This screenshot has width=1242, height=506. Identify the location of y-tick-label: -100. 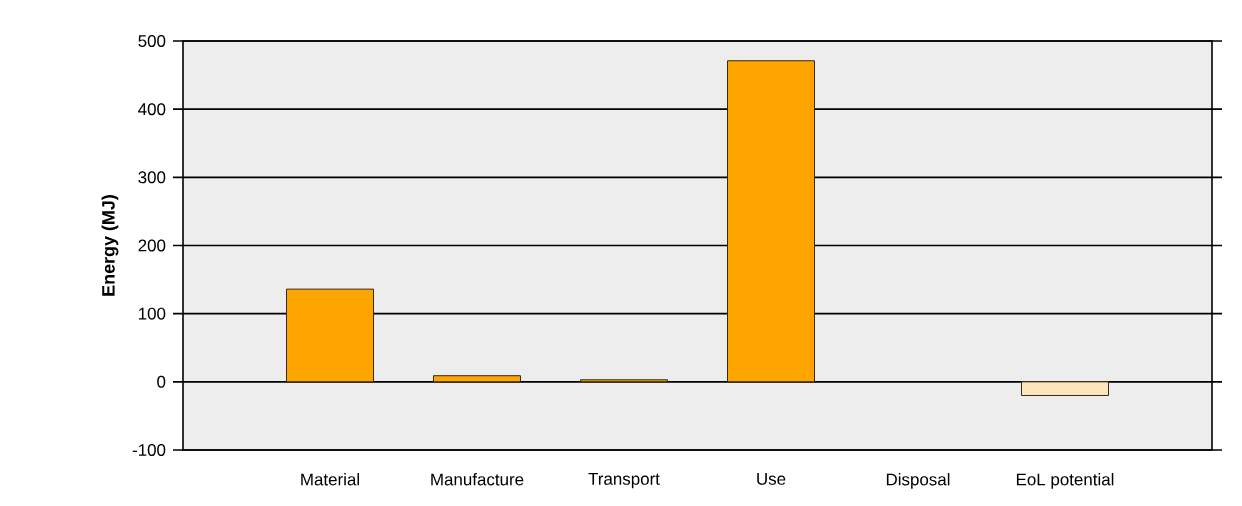
(149, 450).